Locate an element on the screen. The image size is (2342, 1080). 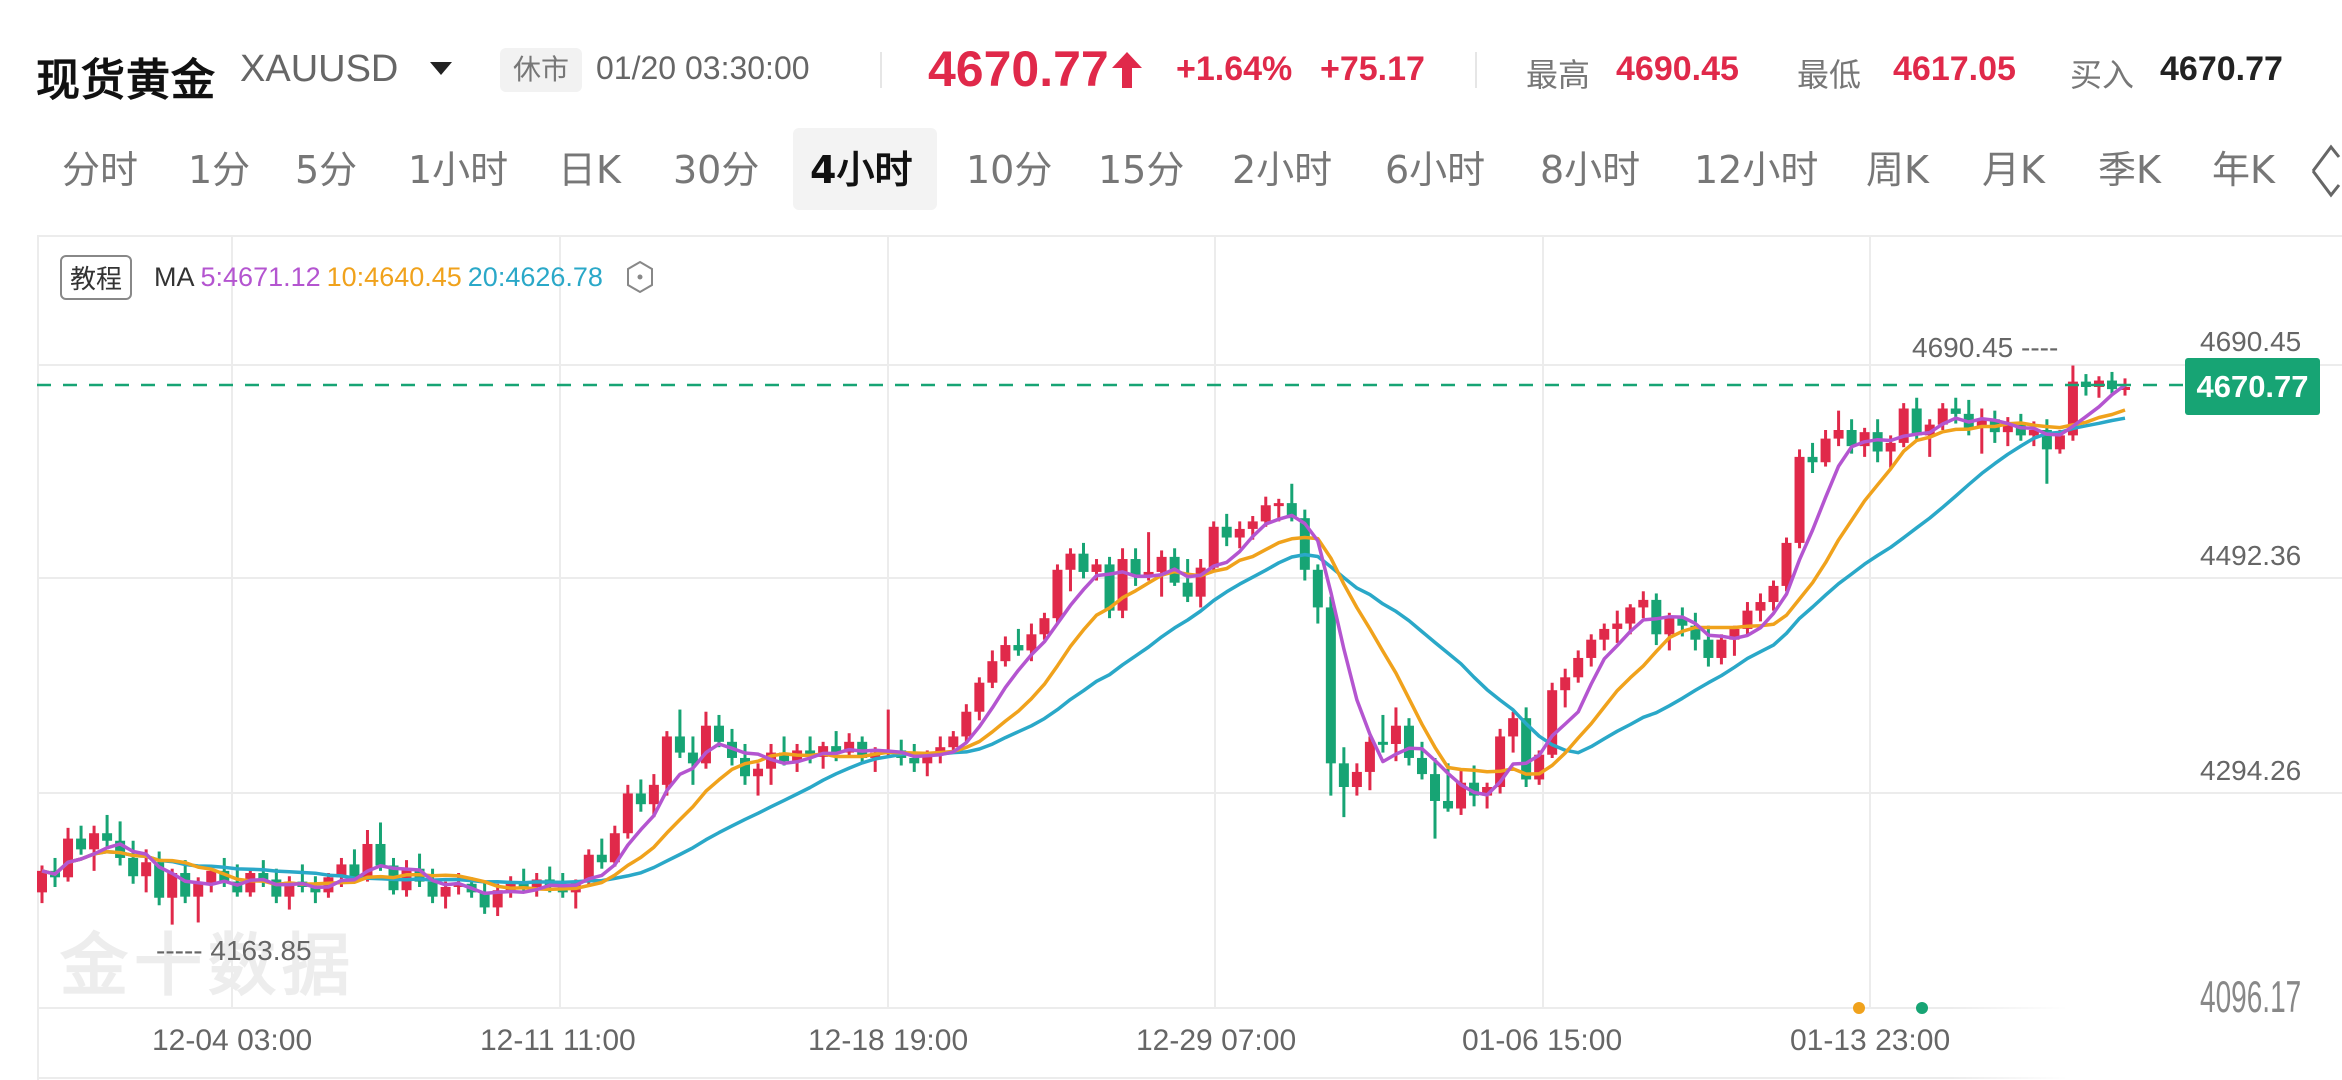
tab-timeframe: 8小时 is located at coordinates (1590, 170).